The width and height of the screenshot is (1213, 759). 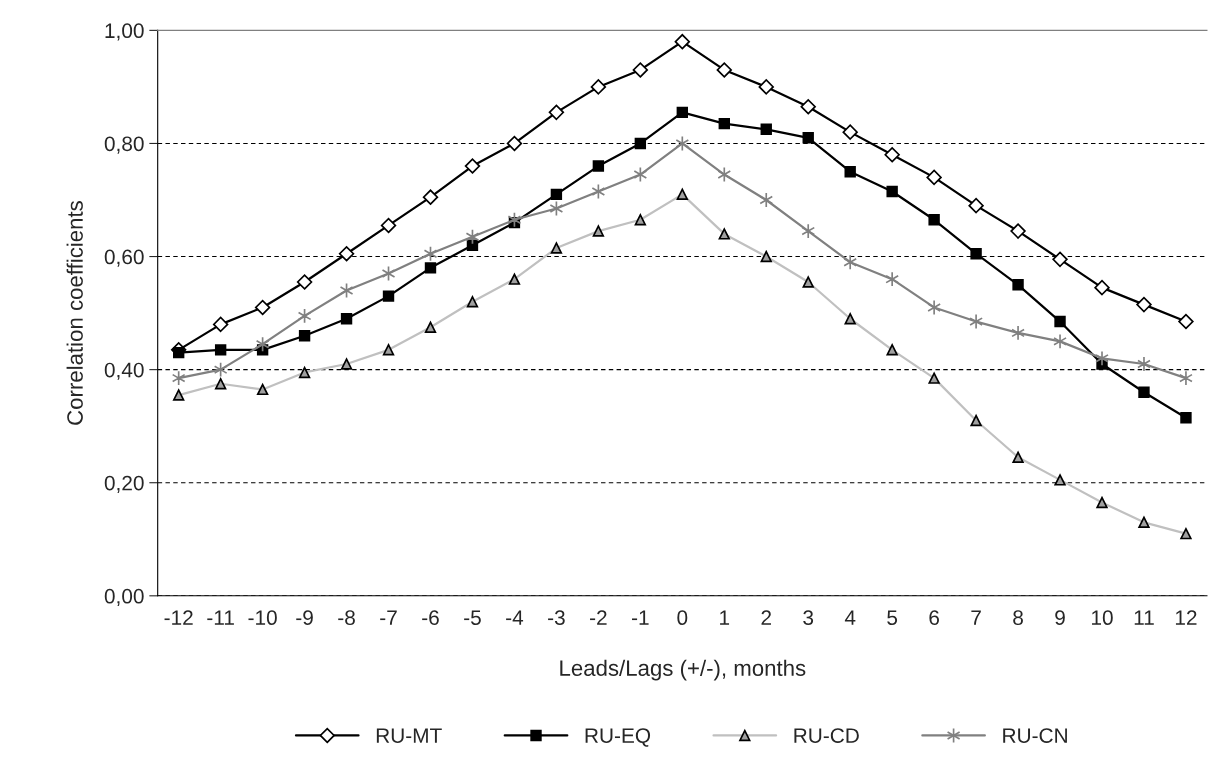 I want to click on legend-label: RU-EQ, so click(x=618, y=737).